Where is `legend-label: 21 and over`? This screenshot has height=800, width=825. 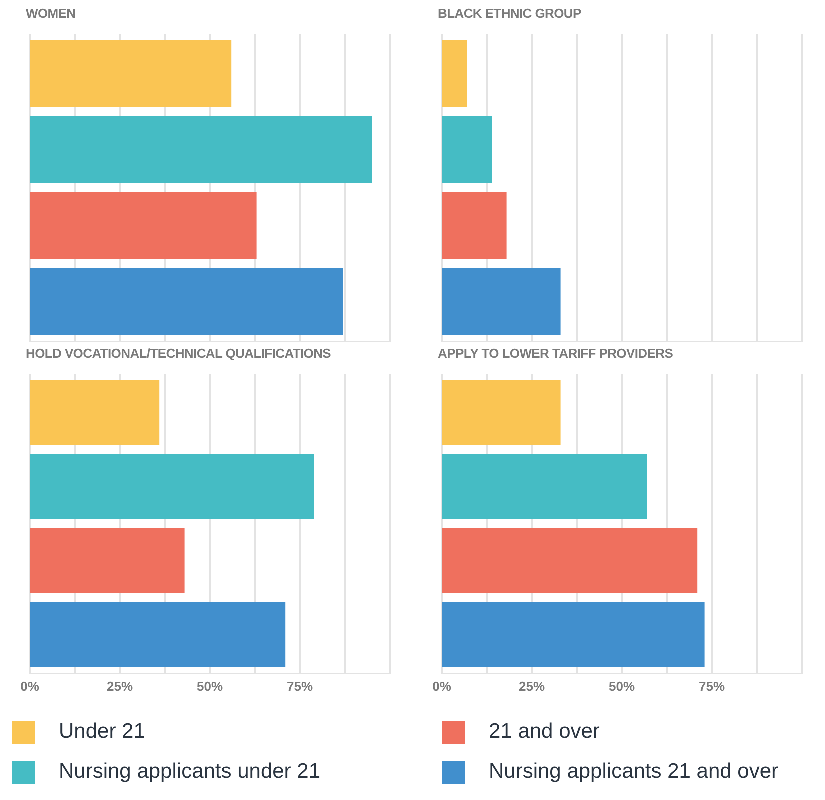 legend-label: 21 and over is located at coordinates (544, 732).